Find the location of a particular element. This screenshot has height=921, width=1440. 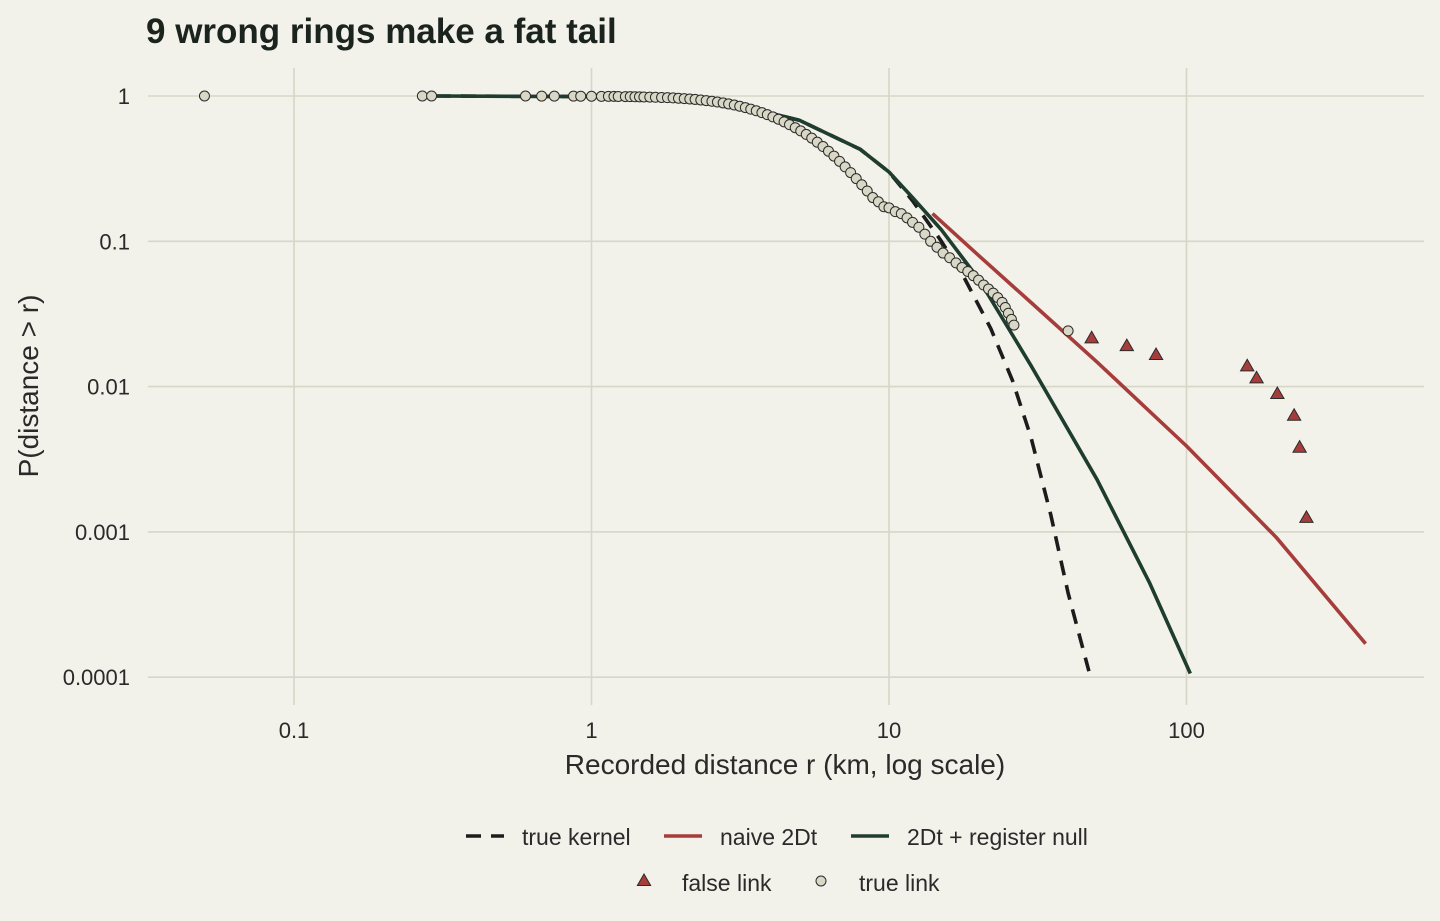

y-tick-label: 0.001 is located at coordinates (102, 532).